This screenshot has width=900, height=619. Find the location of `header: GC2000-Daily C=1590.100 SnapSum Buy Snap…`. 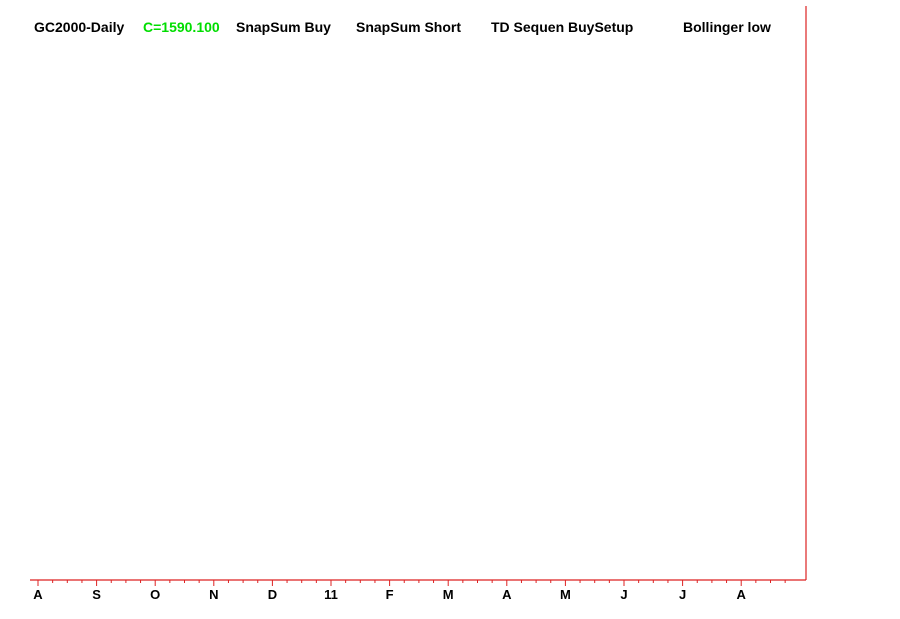

header: GC2000-Daily C=1590.100 SnapSum Buy Snap… is located at coordinates (402, 27).